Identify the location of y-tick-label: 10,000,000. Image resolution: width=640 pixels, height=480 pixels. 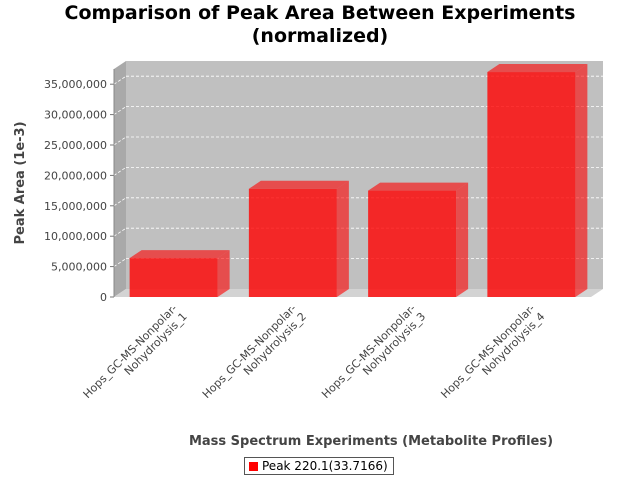
(75, 236).